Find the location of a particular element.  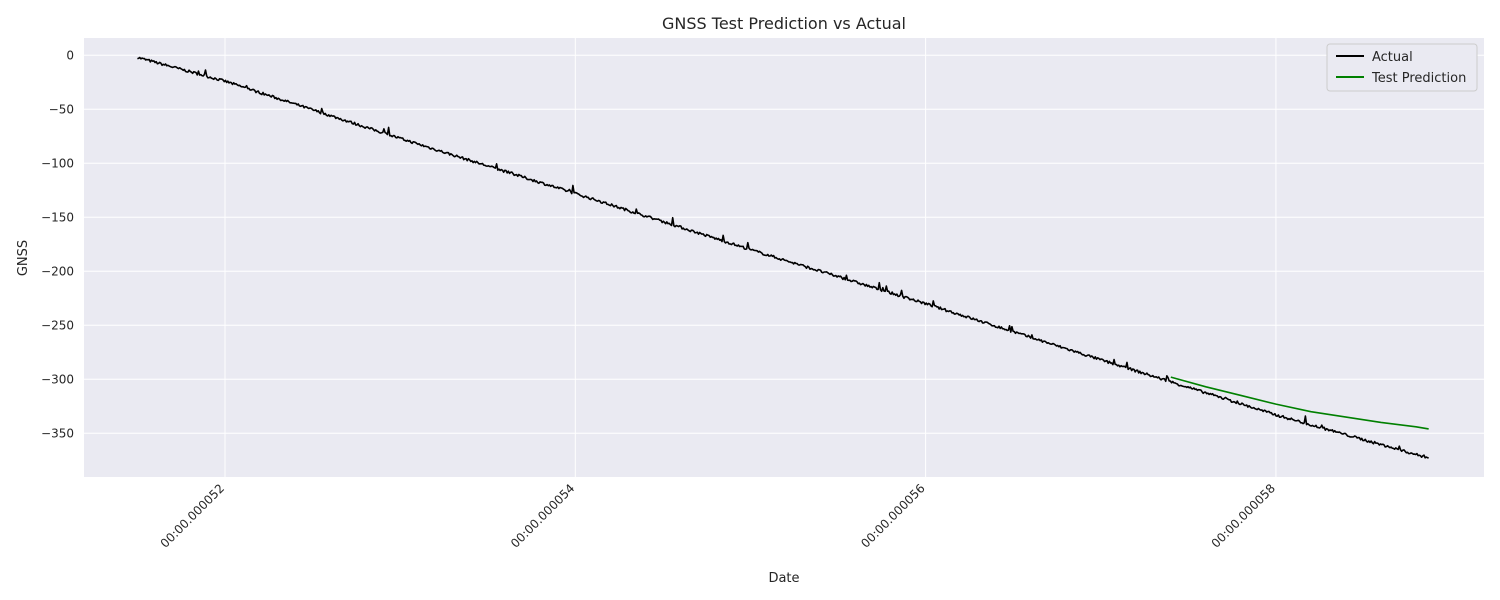

x-axis-label: Date is located at coordinates (783, 578).